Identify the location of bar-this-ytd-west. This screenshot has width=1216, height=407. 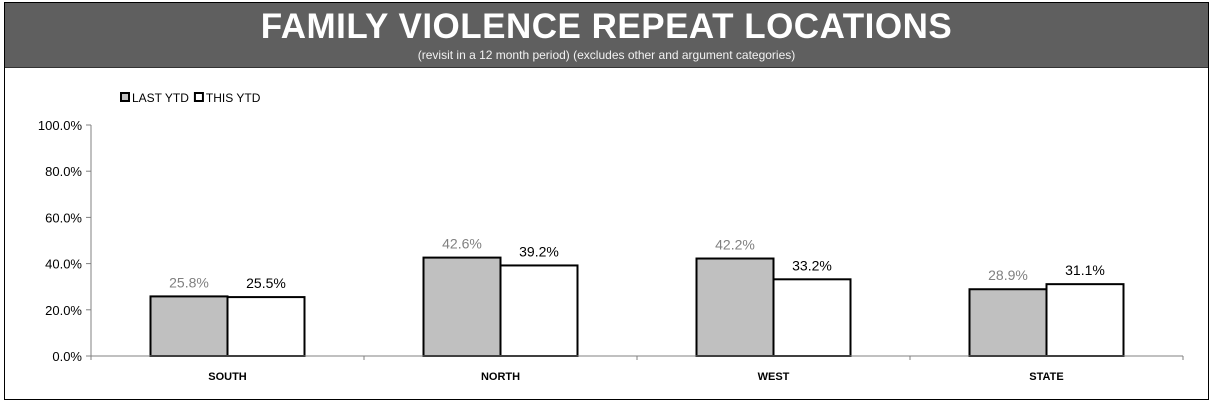
(812, 318).